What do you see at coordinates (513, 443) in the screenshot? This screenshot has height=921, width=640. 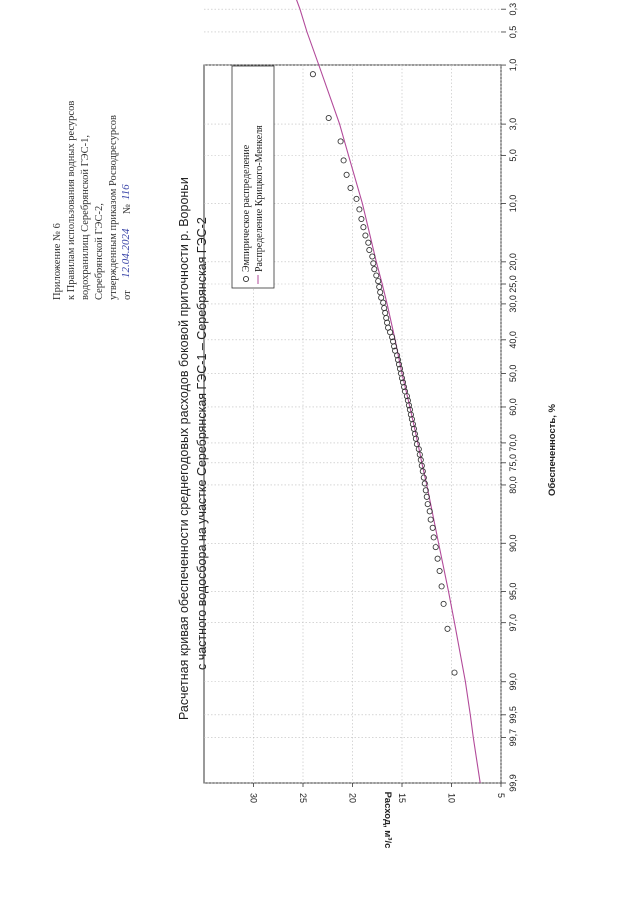 I see `x-tick-label: 70,0` at bounding box center [513, 443].